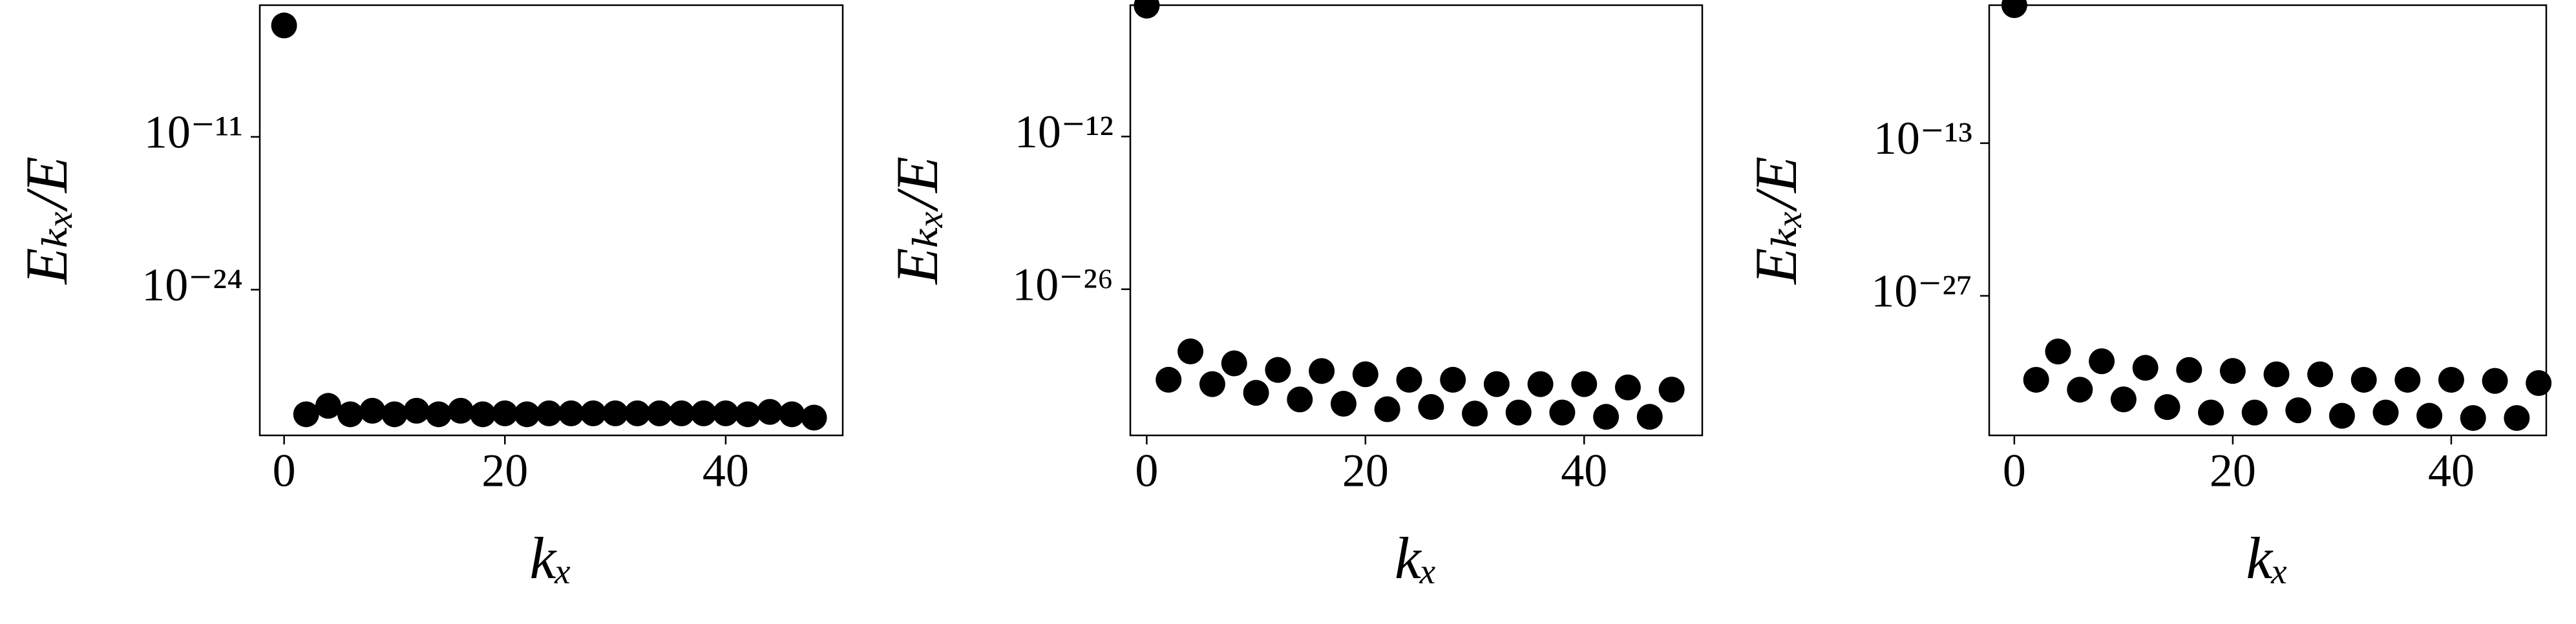 The image size is (2576, 624). I want to click on y-tick-label: 10⁻¹³, so click(1923, 138).